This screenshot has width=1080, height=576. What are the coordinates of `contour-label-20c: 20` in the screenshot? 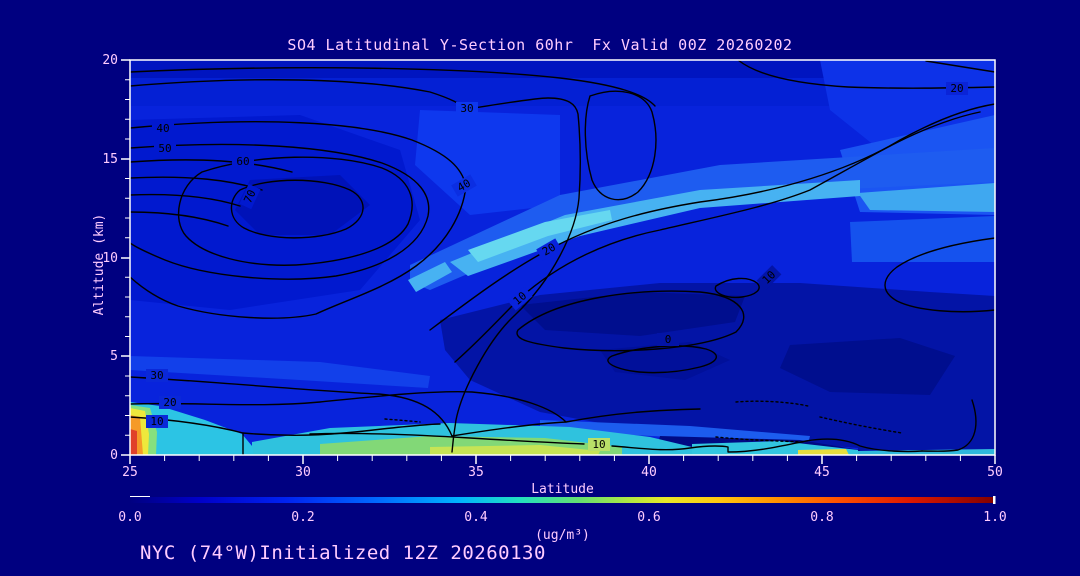 It's located at (170, 402).